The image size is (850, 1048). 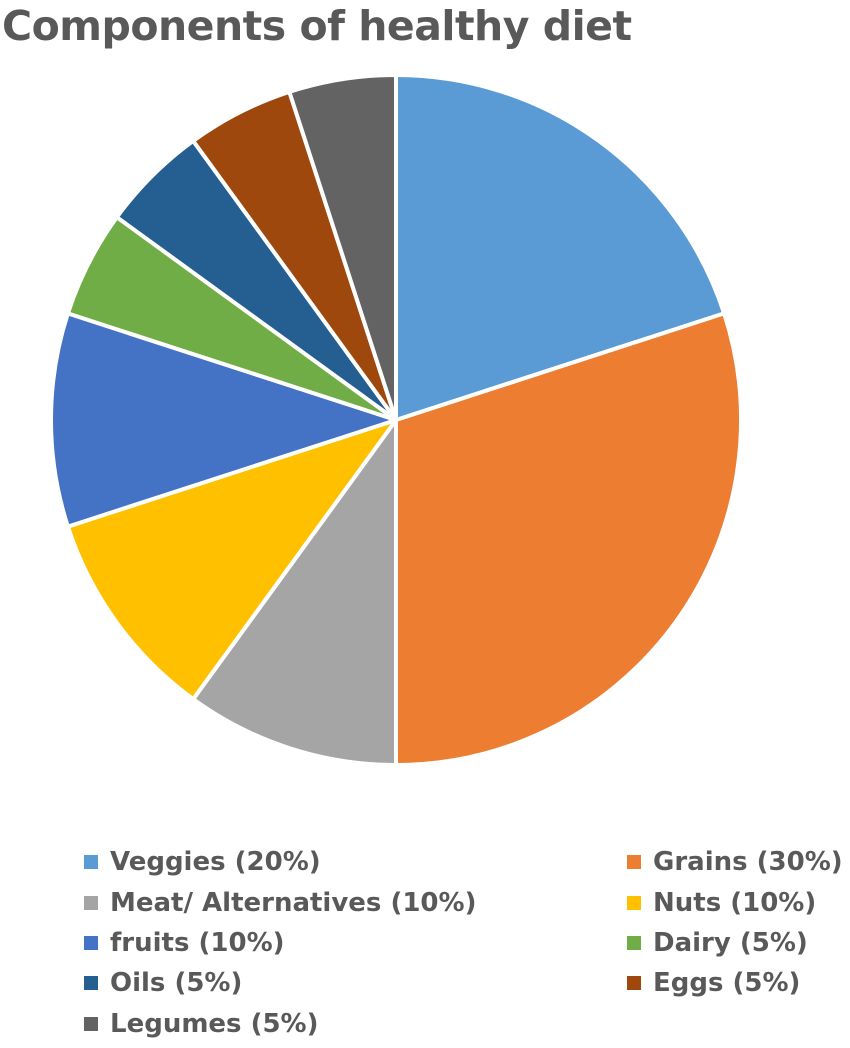 I want to click on legend-swatch-oils, so click(x=91, y=983).